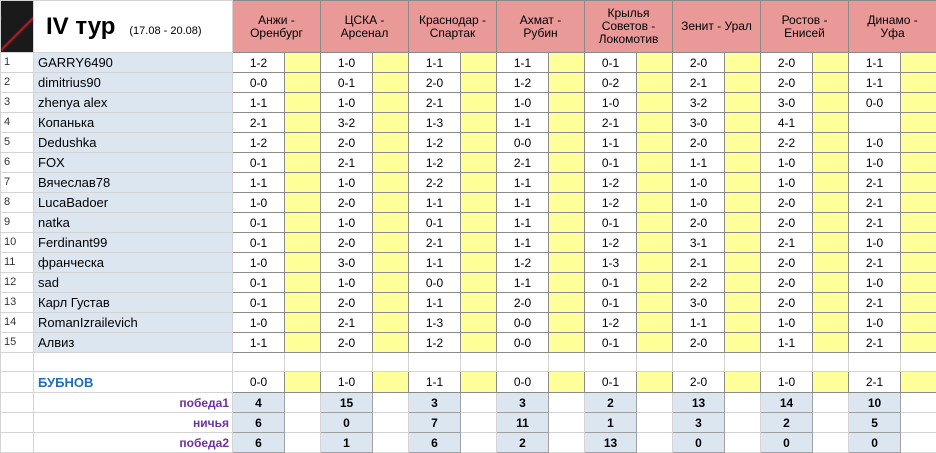  Describe the element at coordinates (17, 283) in the screenshot. I see `row-number: 12` at that location.